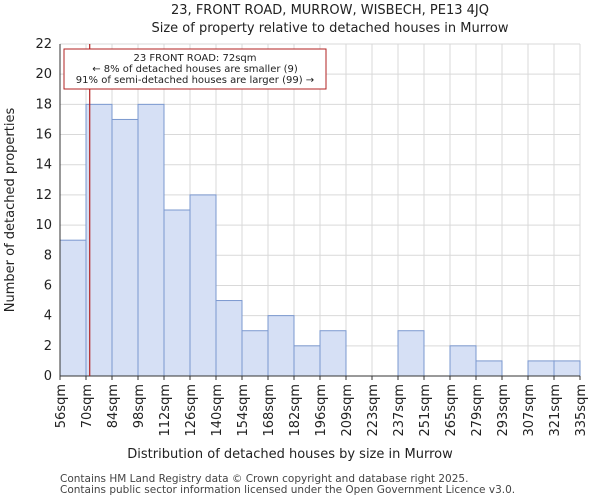  What do you see at coordinates (321, 410) in the screenshot?
I see `x-tick-label: 196sqm` at bounding box center [321, 410].